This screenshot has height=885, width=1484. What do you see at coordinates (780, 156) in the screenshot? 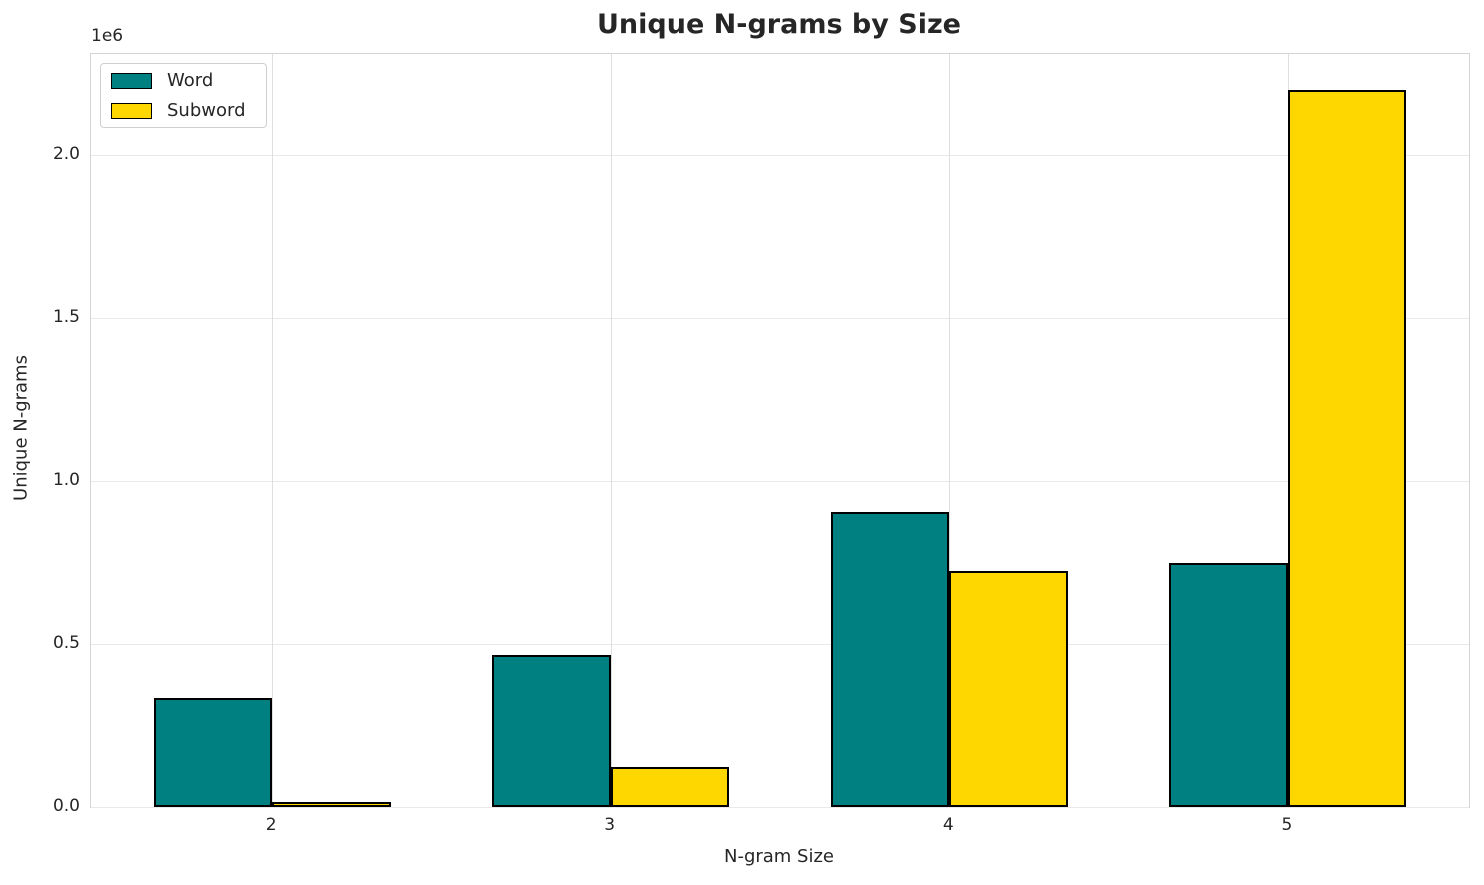
I see `h-gridline-2.0` at bounding box center [780, 156].